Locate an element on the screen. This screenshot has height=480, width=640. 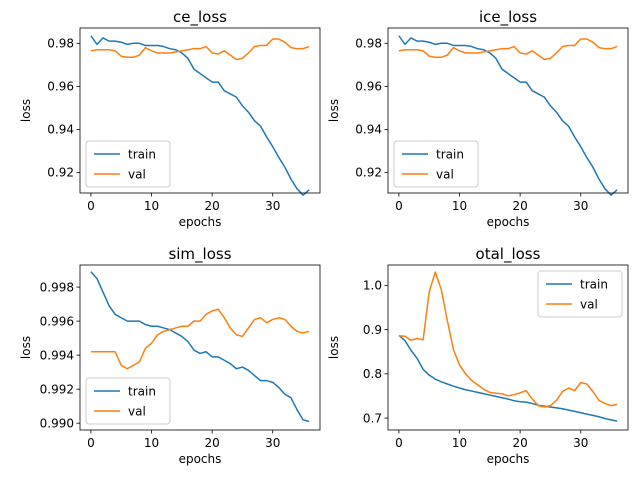
chart-title: otal_loss is located at coordinates (508, 254).